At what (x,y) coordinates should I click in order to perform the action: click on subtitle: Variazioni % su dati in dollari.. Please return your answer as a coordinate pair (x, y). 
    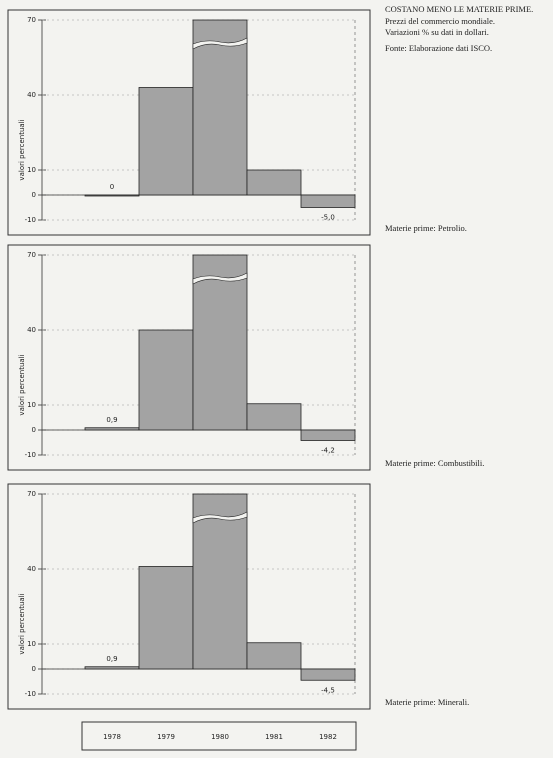
    Looking at the image, I should click on (437, 32).